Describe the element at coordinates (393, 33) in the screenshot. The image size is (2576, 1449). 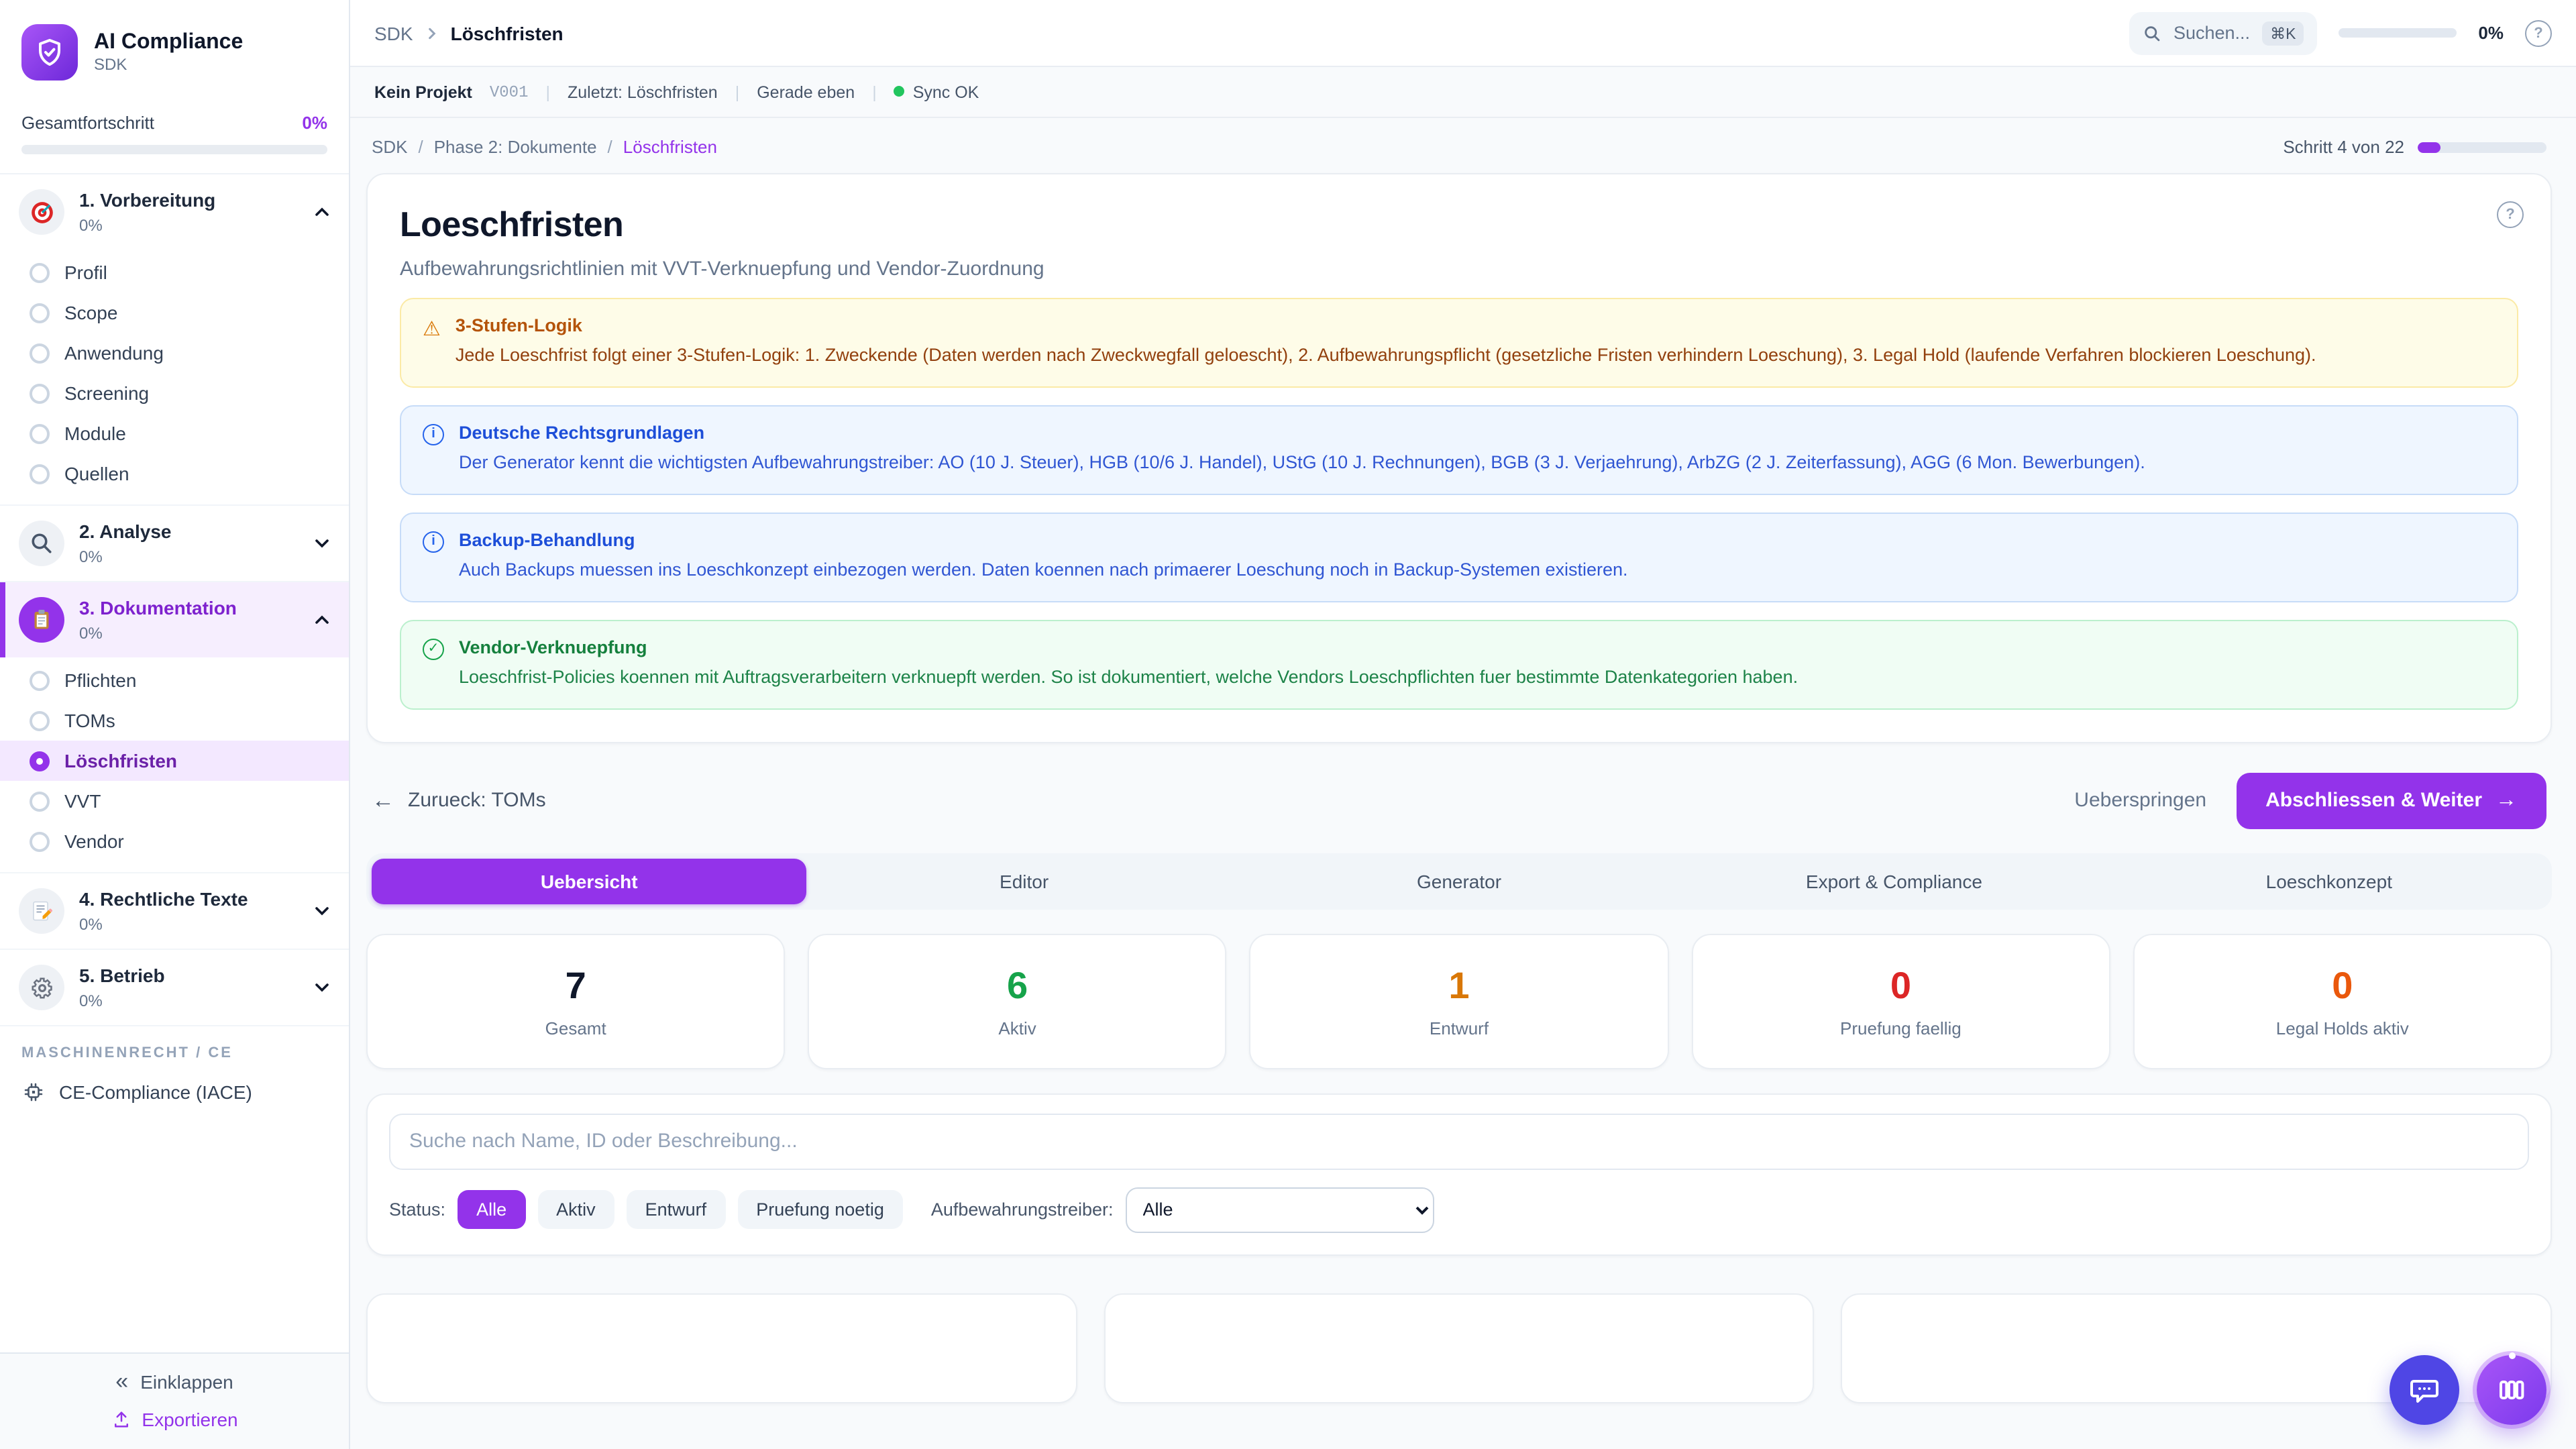
I see `breadcrumb-root: SDK` at that location.